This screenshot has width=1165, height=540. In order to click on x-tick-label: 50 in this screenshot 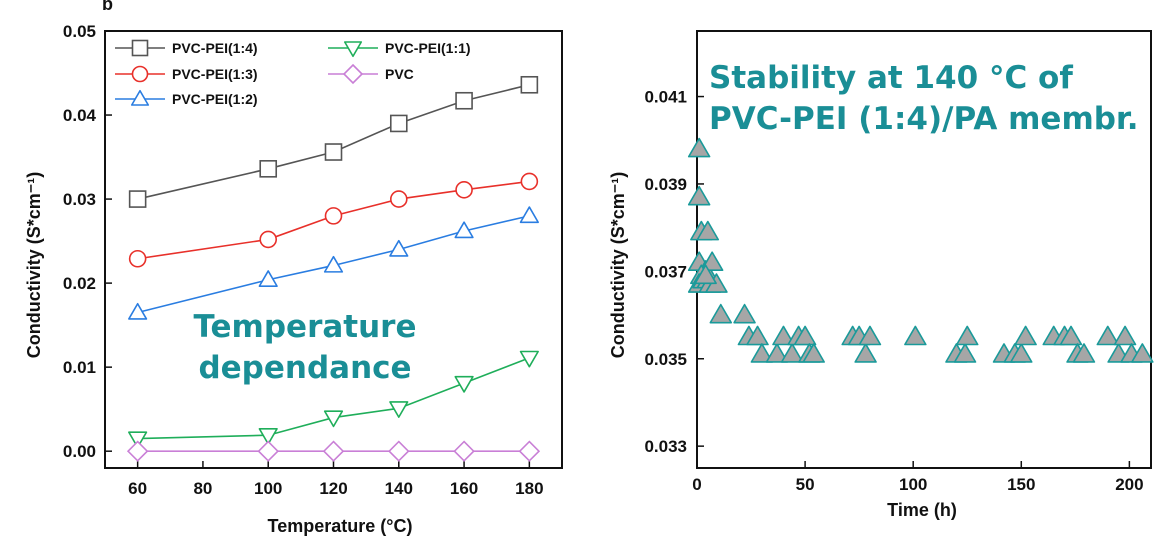, I will do `click(805, 484)`.